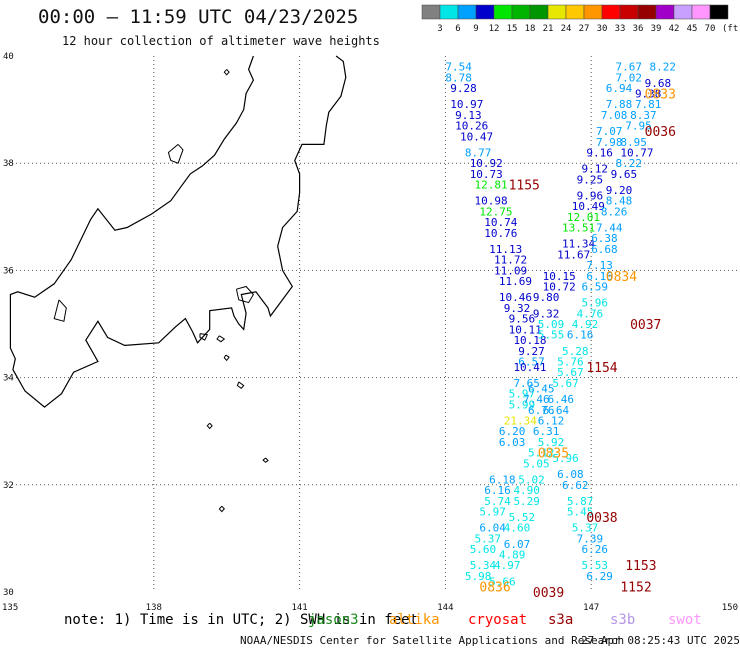 The width and height of the screenshot is (740, 650). What do you see at coordinates (8, 486) in the screenshot?
I see `axis-lat-label: 32` at bounding box center [8, 486].